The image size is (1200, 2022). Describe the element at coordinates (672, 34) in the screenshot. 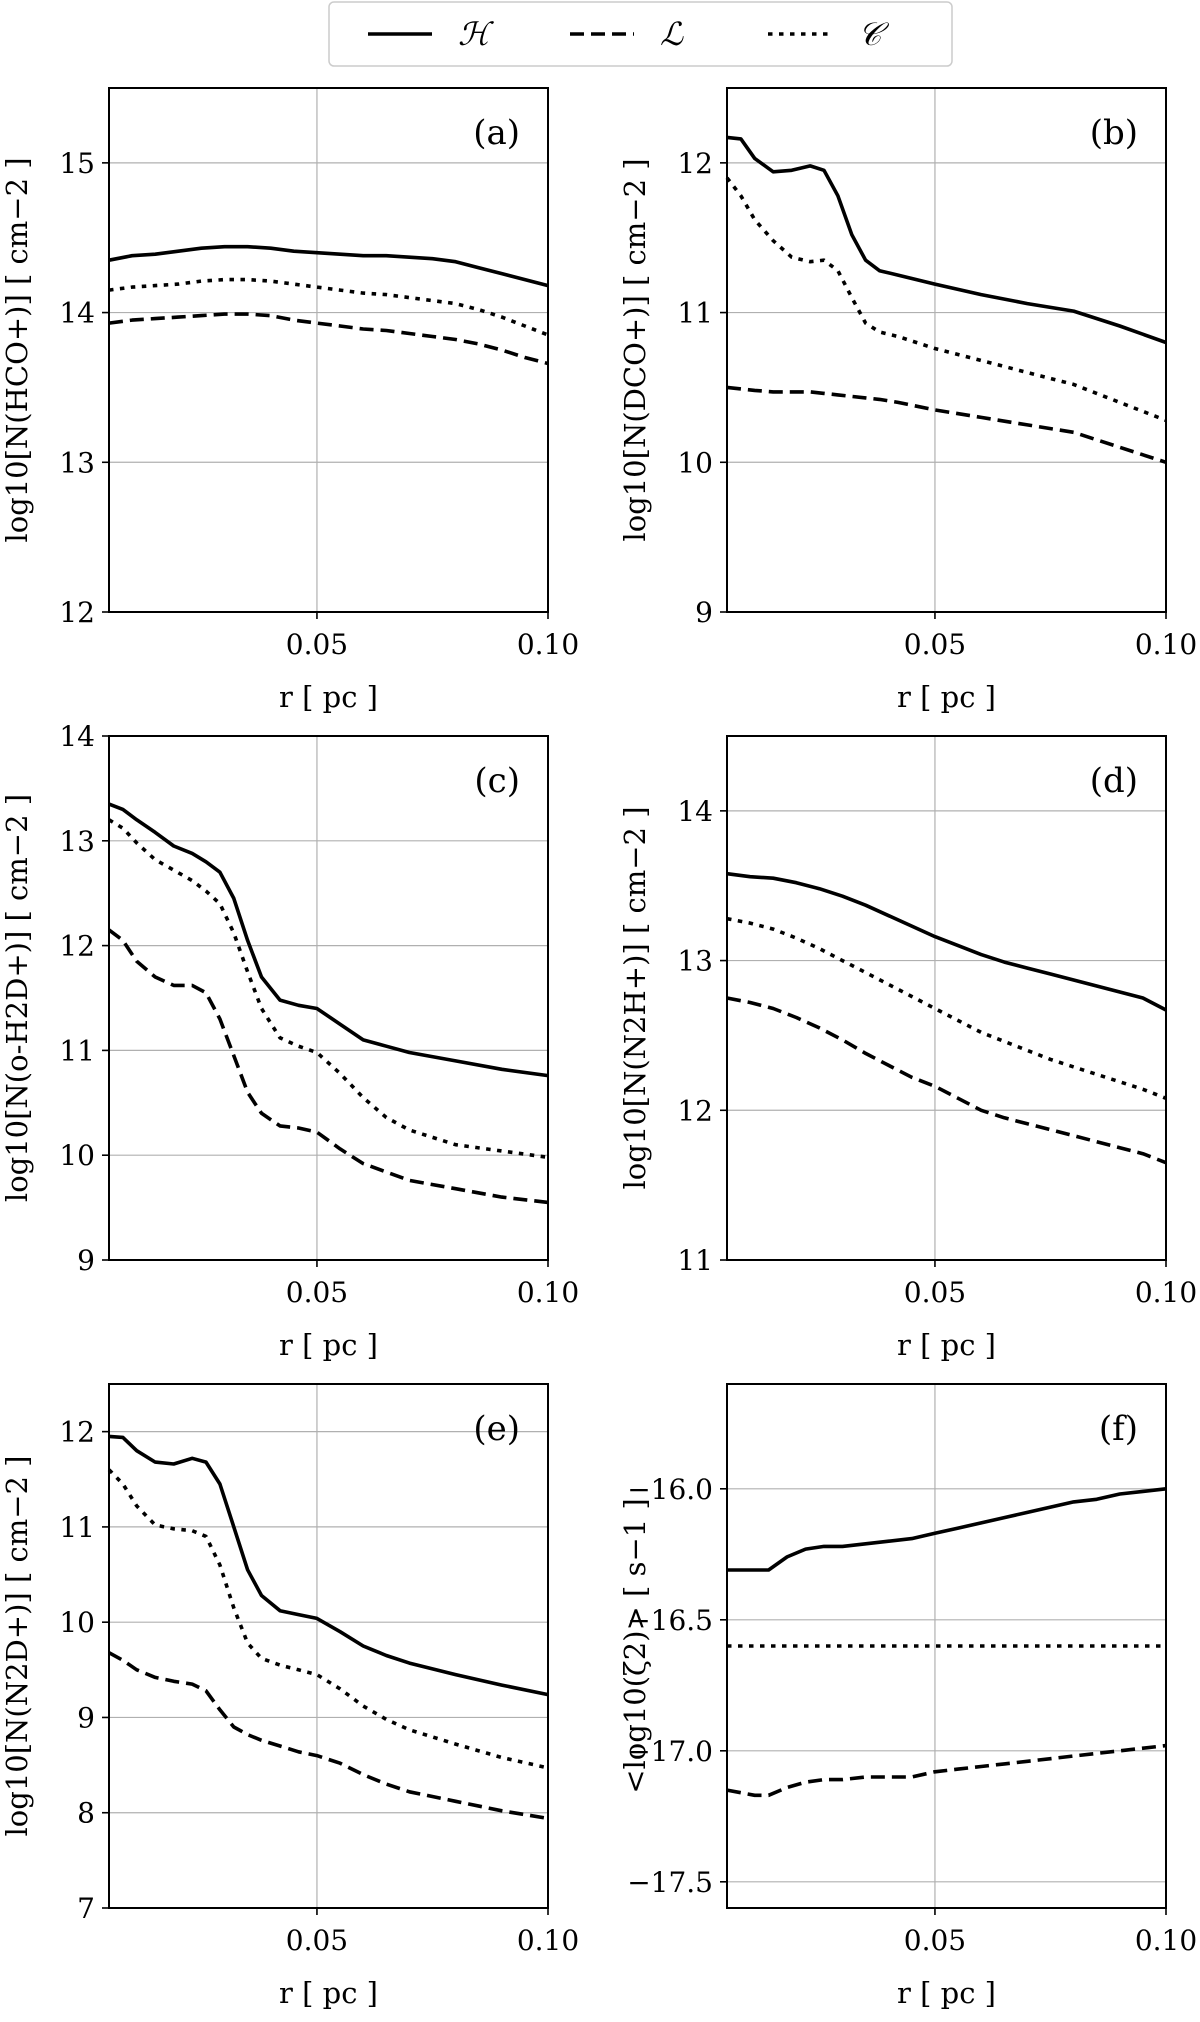

I see `legend-label-dashed: ℒ` at that location.